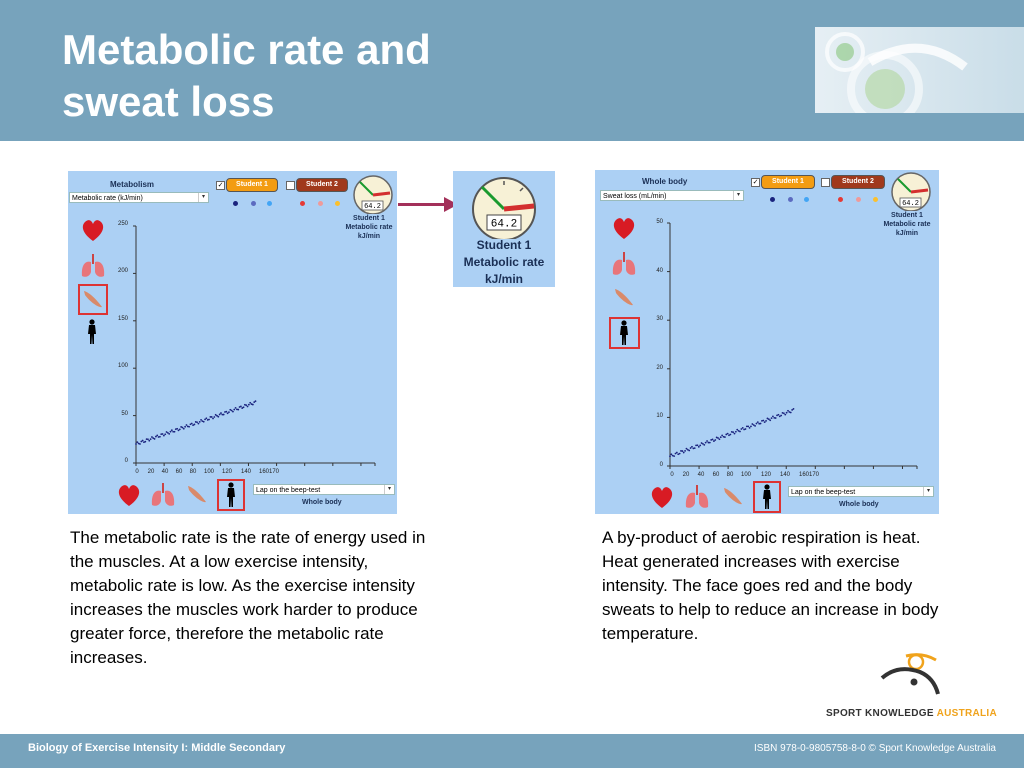 The width and height of the screenshot is (1024, 768). Describe the element at coordinates (369, 218) in the screenshot. I see `gauge-label-line1: Student 1` at that location.